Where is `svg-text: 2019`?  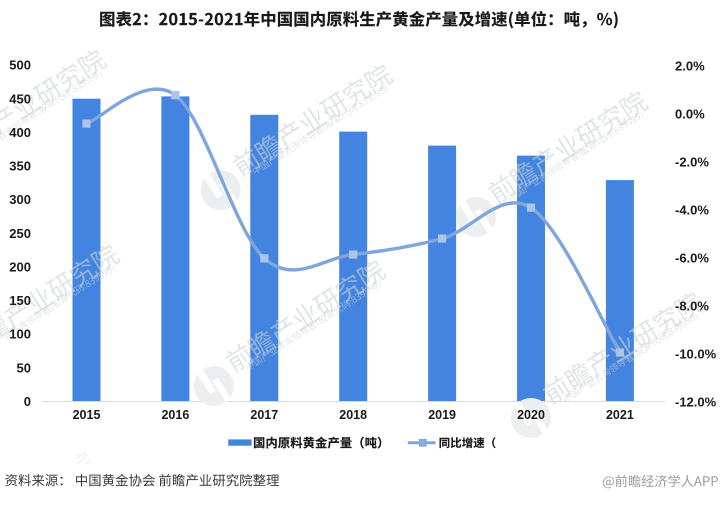 svg-text: 2019 is located at coordinates (442, 415).